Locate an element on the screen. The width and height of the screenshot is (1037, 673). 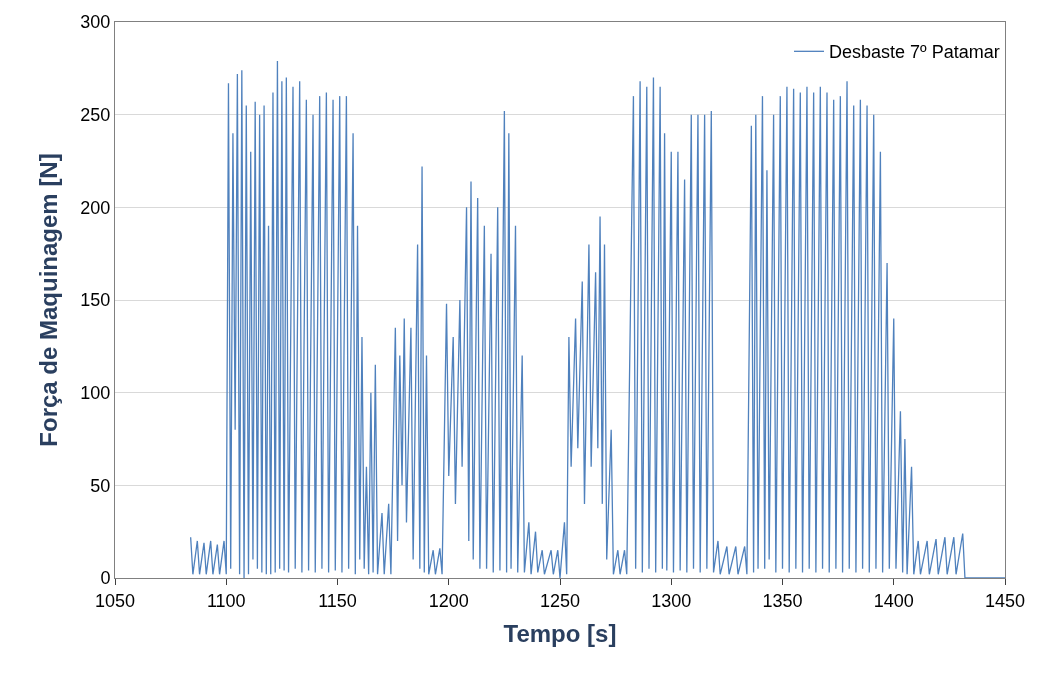
x-tick-label: 1450 is located at coordinates (1005, 600).